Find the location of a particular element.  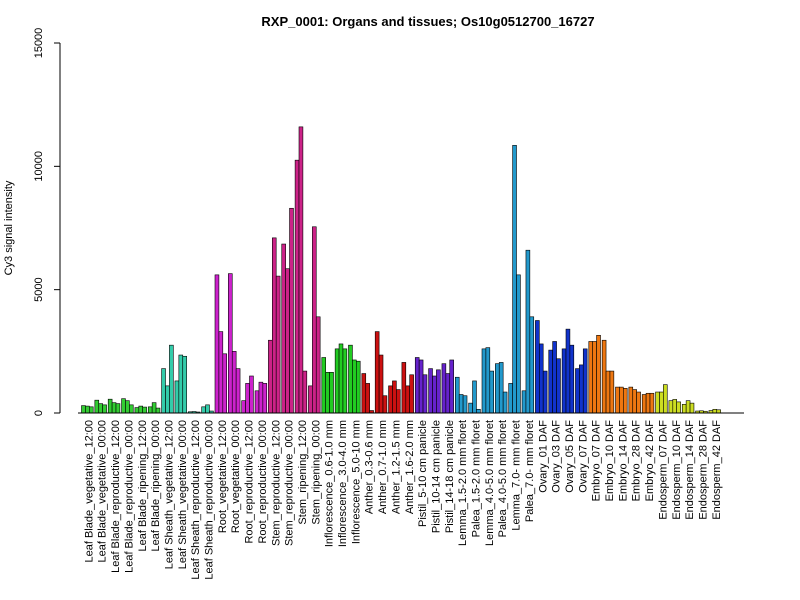

x-category-label: Palea_4.0-5.0 mm floret is located at coordinates (503, 478).